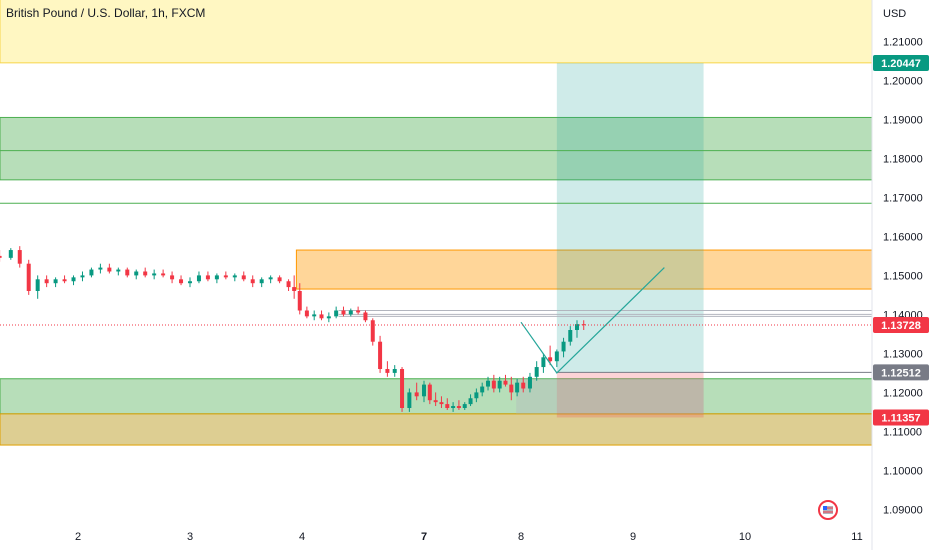  I want to click on projection-path, so click(592, 320).